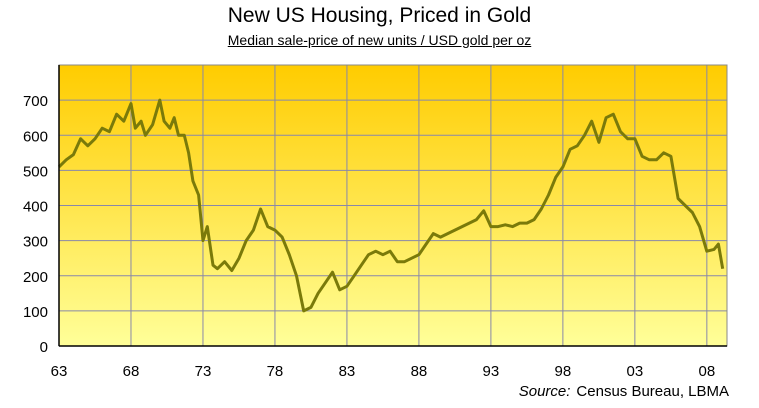 This screenshot has height=408, width=759. Describe the element at coordinates (635, 371) in the screenshot. I see `x-tick-label: 03` at that location.